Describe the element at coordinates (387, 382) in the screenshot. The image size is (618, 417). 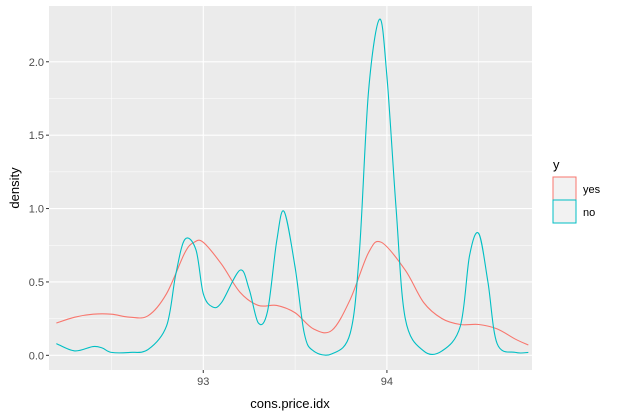
I see `x-tick-label: 94` at that location.